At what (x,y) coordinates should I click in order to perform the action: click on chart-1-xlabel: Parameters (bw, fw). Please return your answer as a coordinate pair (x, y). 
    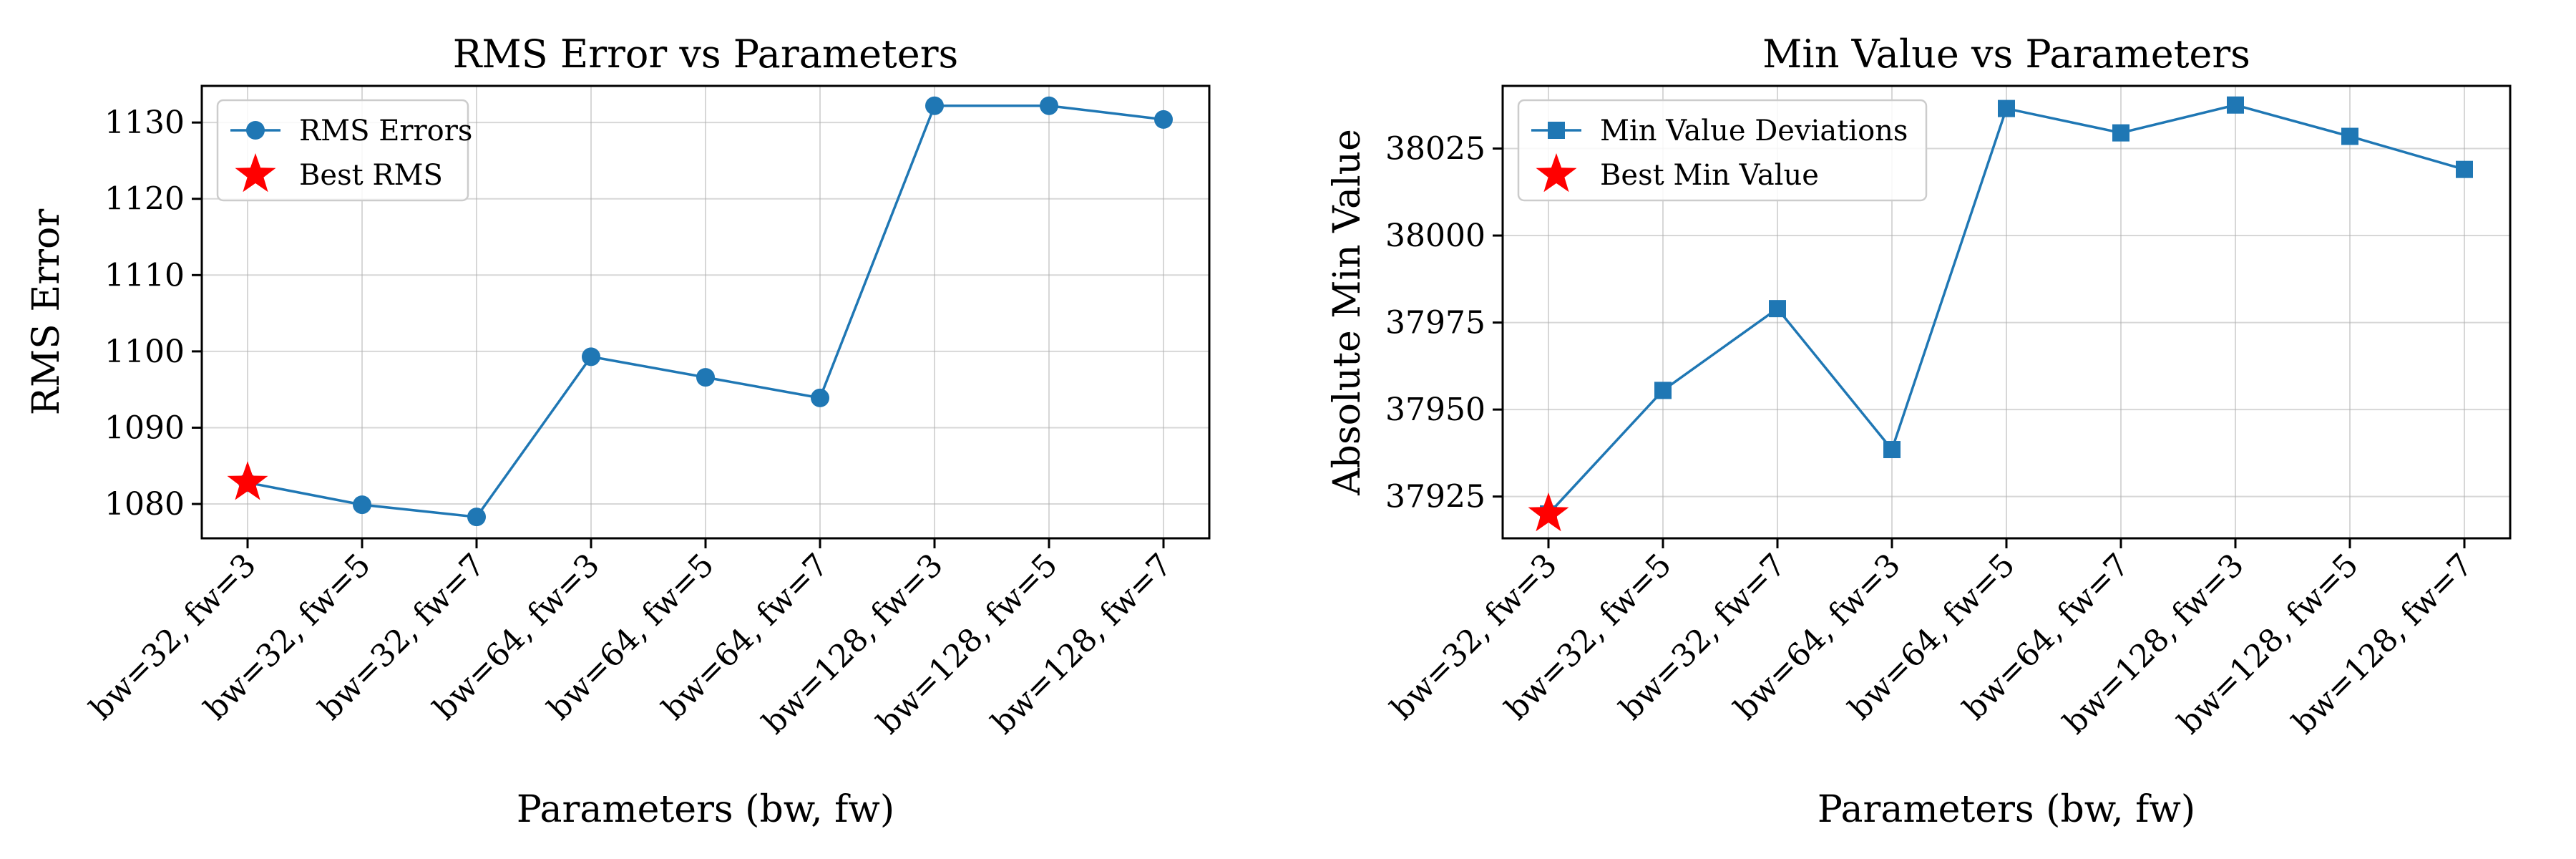
    Looking at the image, I should click on (705, 809).